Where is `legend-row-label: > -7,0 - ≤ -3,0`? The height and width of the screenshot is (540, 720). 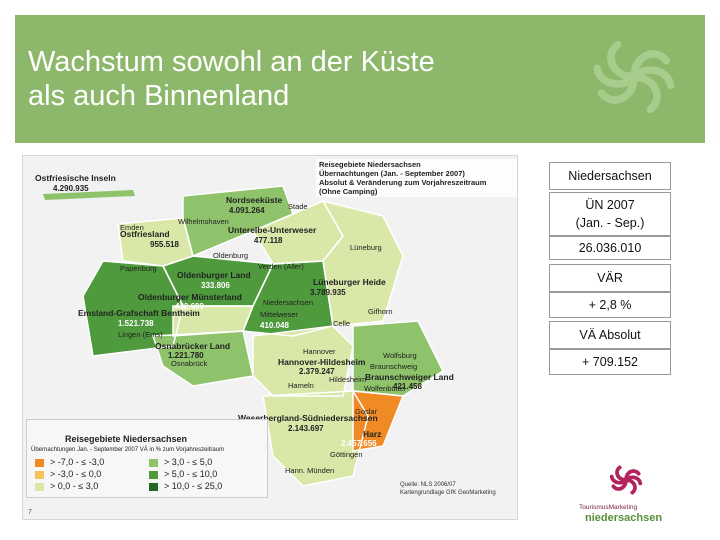 legend-row-label: > -7,0 - ≤ -3,0 is located at coordinates (77, 462).